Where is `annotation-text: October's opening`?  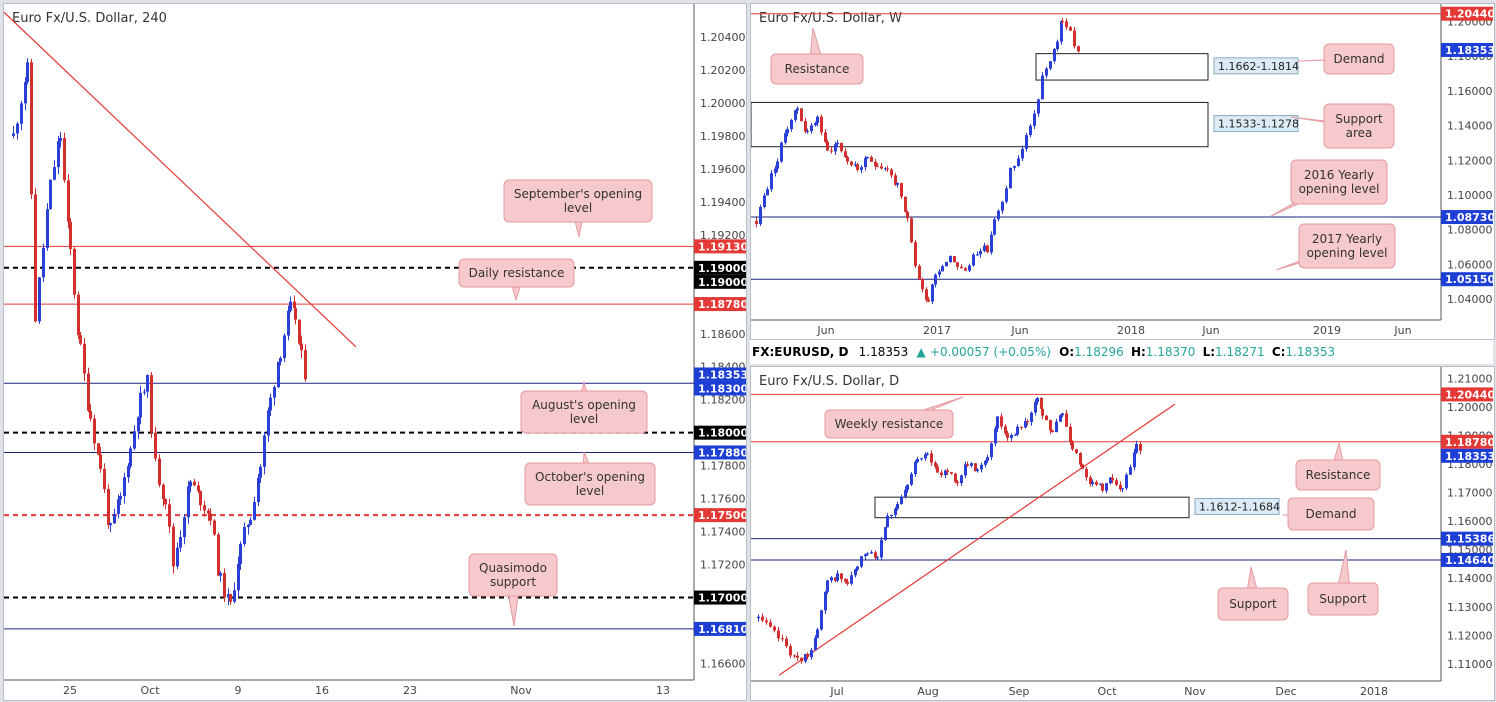
annotation-text: October's opening is located at coordinates (590, 477).